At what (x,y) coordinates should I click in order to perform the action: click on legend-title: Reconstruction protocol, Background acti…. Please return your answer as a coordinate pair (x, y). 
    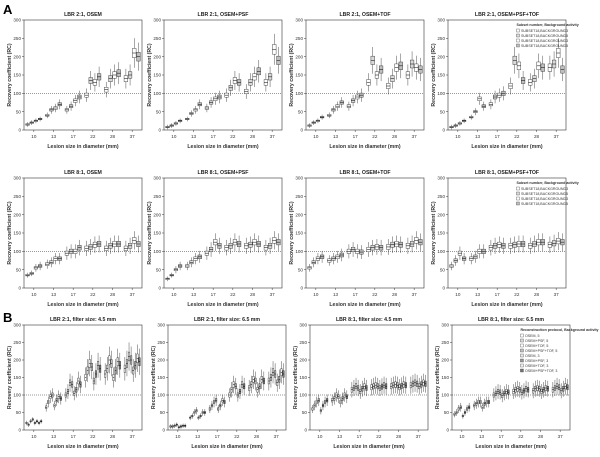
    Looking at the image, I should click on (559, 330).